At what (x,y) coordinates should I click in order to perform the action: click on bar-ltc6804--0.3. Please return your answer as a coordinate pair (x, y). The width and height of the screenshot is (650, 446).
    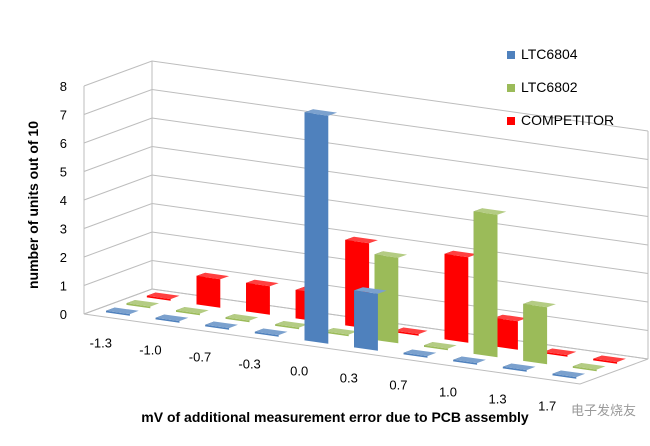
    Looking at the image, I should click on (271, 332).